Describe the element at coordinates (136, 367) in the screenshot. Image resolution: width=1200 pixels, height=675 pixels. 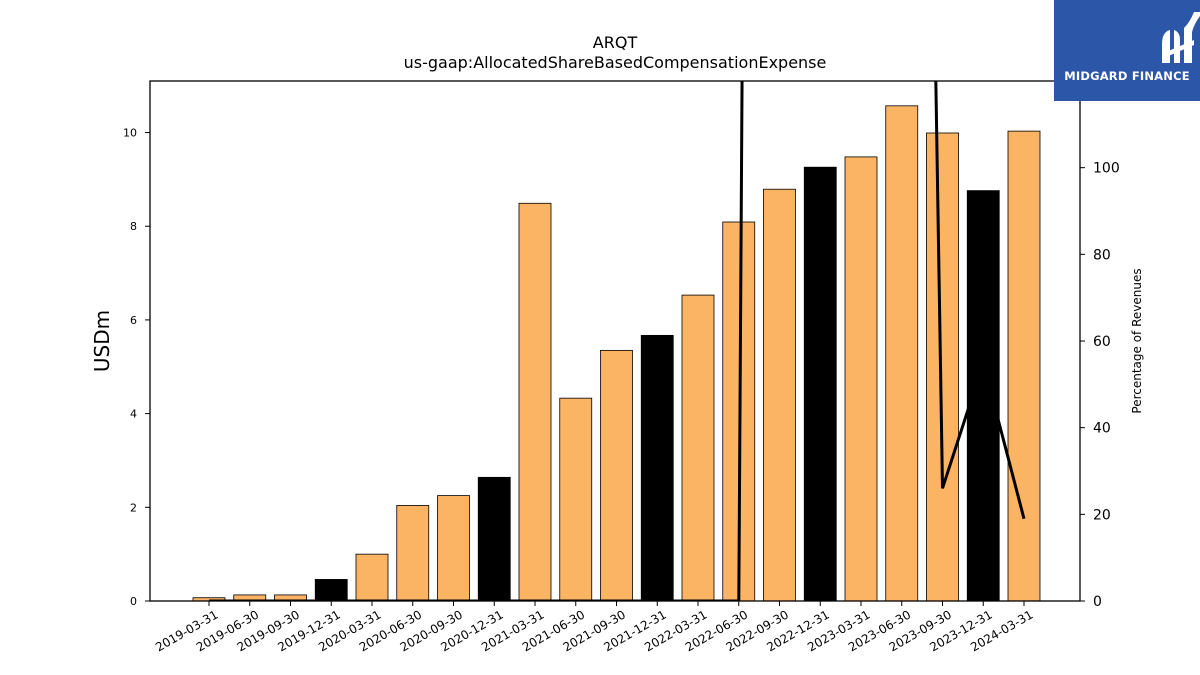
I see `y-tick-group: 0 2 4 6 8 10` at that location.